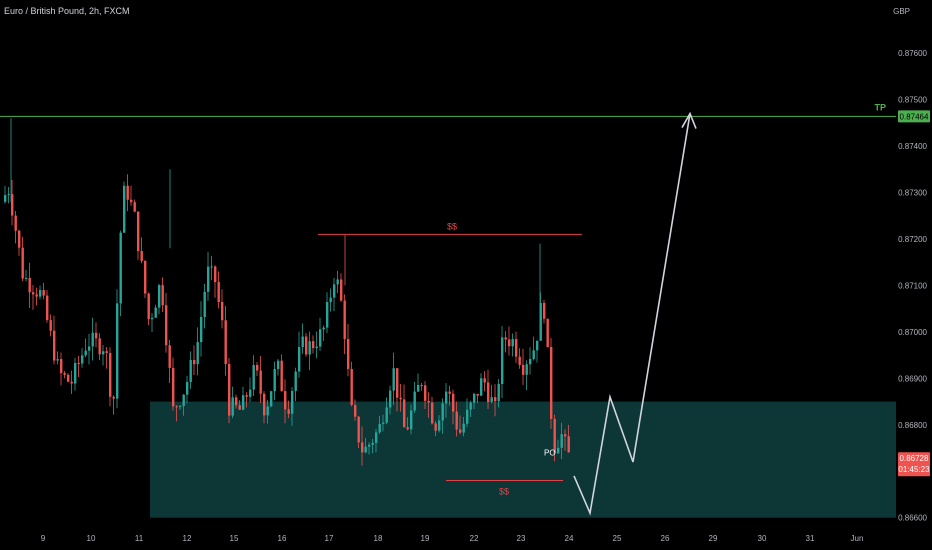 The image size is (932, 550). I want to click on y-tick-label: 0.87000, so click(912, 332).